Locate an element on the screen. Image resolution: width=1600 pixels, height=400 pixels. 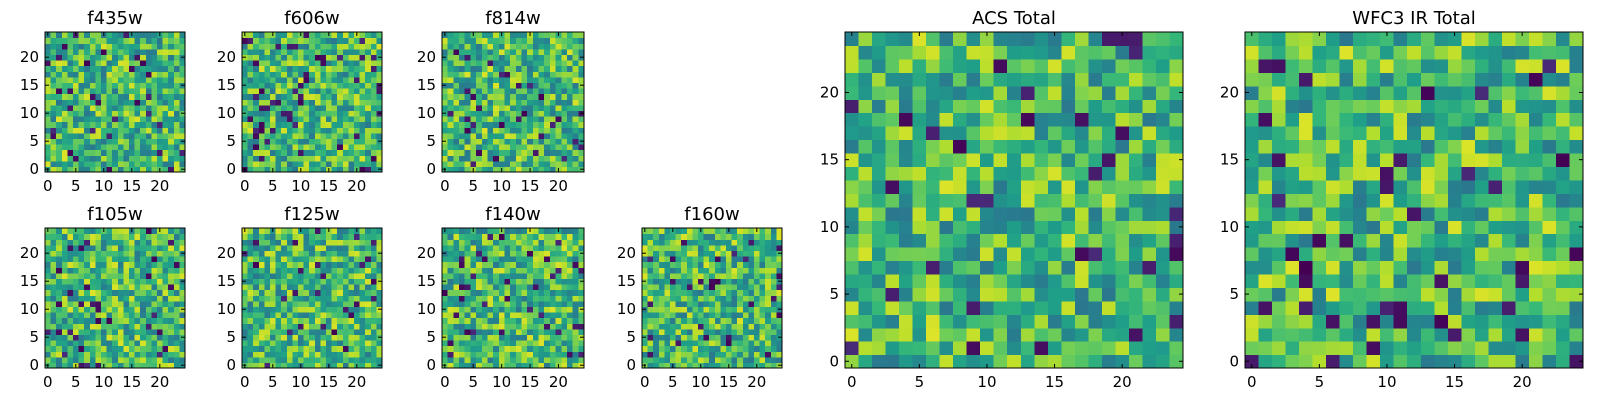
y-tick-label: 10 is located at coordinates (226, 113).